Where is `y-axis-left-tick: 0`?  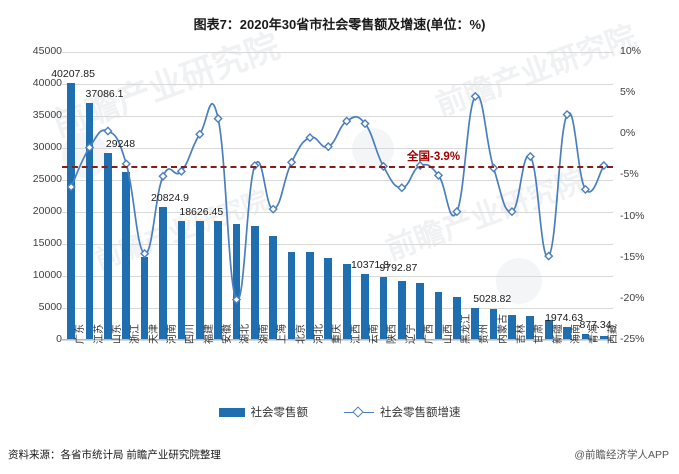
y-axis-left-tick: 0 is located at coordinates (59, 339).